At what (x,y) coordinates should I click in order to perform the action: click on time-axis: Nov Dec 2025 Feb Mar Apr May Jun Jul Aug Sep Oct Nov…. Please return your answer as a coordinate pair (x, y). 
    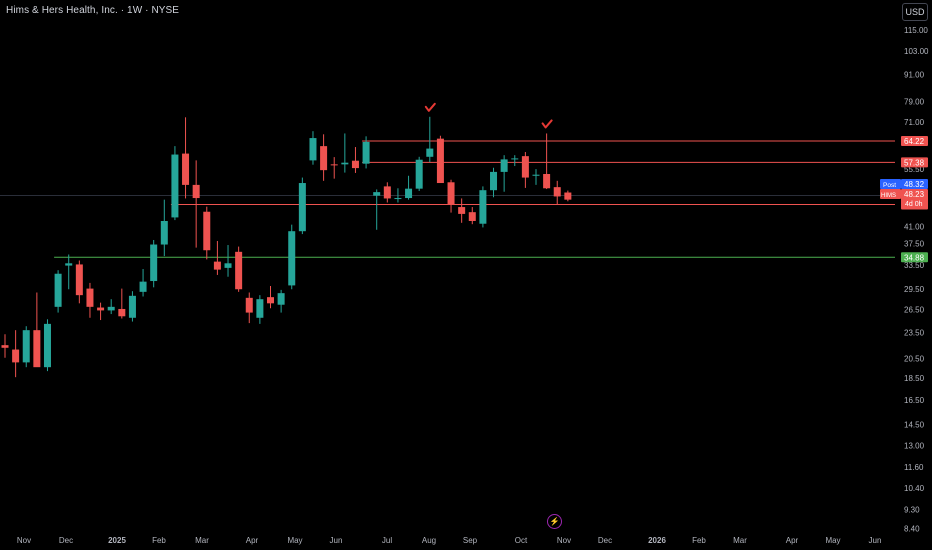
    Looking at the image, I should click on (449, 540).